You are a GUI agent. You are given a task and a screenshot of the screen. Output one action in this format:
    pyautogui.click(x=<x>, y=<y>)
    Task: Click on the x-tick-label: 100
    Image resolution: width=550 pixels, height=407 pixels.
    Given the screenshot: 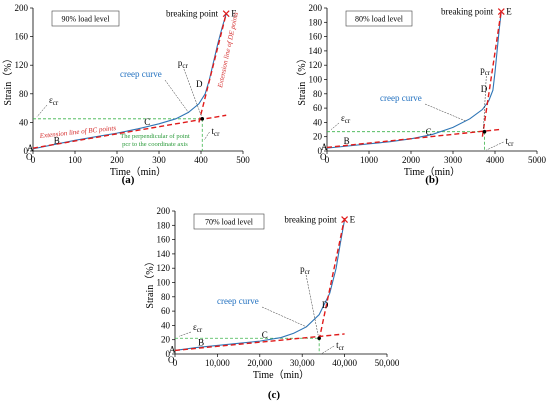 What is the action you would take?
    pyautogui.click(x=75, y=160)
    